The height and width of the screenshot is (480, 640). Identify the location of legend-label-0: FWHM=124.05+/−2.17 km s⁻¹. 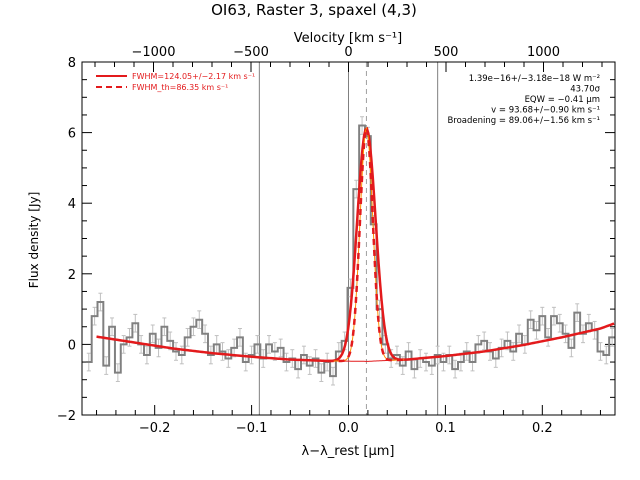
(193, 76).